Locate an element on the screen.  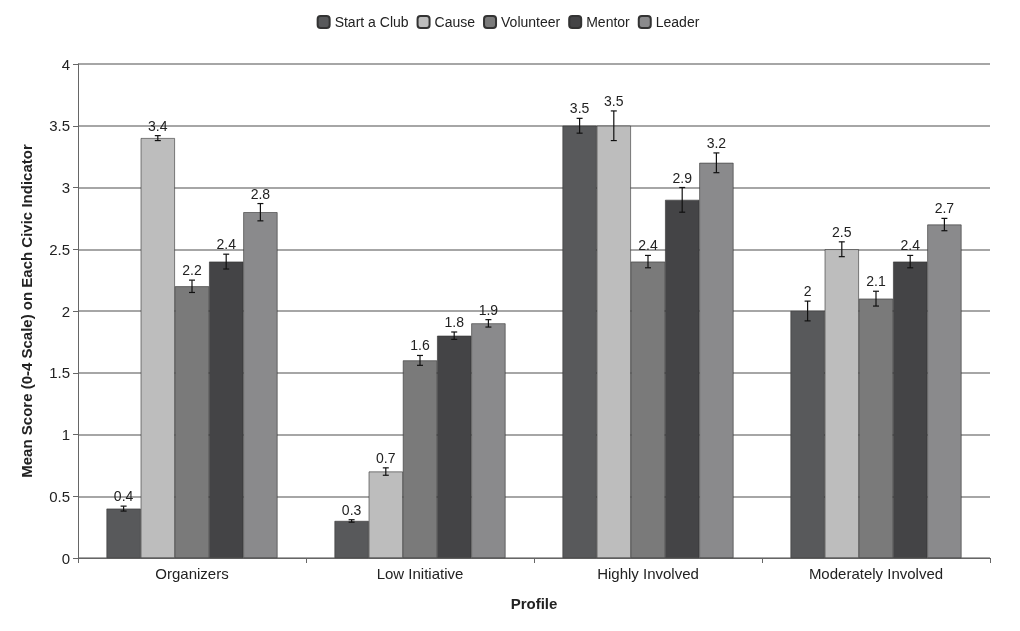
data-label: 3.2 is located at coordinates (716, 142).